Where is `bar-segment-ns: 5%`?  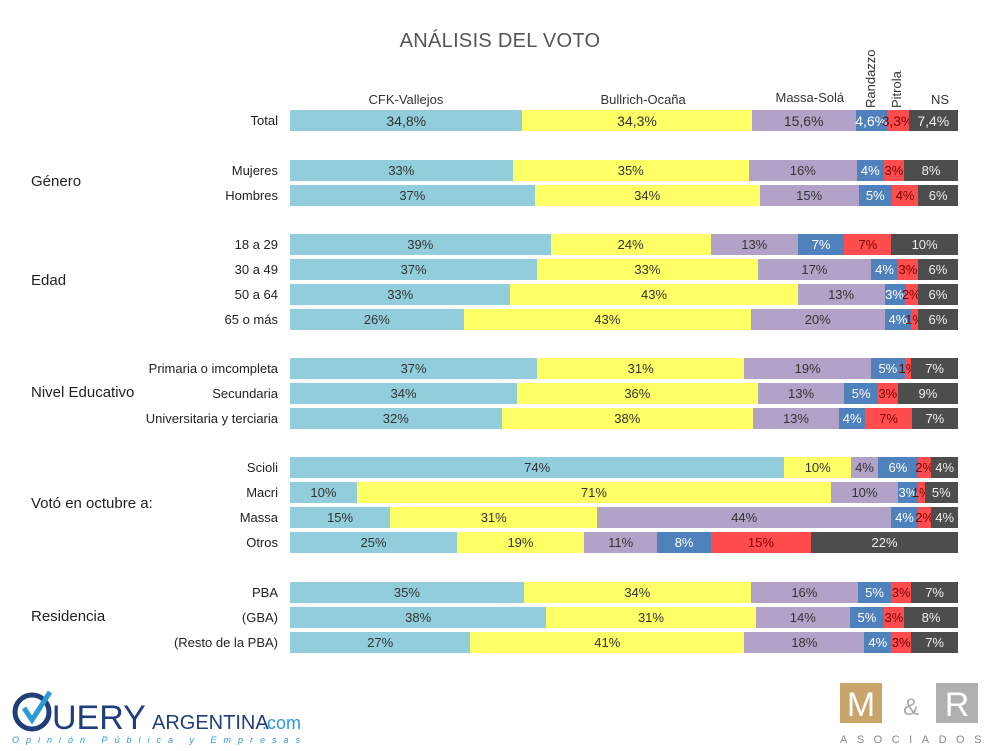 bar-segment-ns: 5% is located at coordinates (941, 492).